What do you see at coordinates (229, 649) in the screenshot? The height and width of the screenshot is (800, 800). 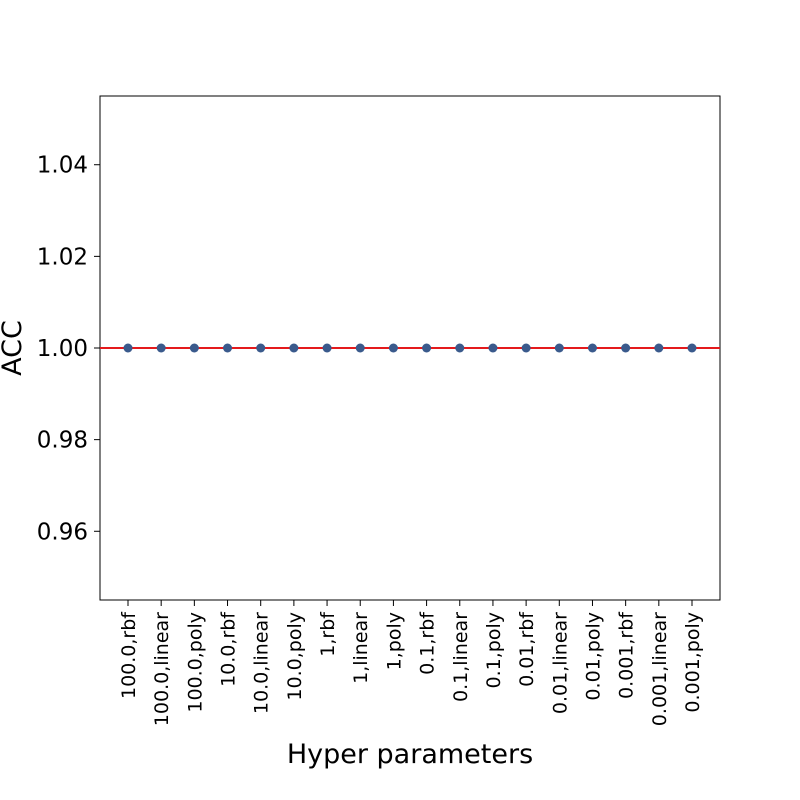 I see `x-tick-label: 10.0,rbf` at bounding box center [229, 649].